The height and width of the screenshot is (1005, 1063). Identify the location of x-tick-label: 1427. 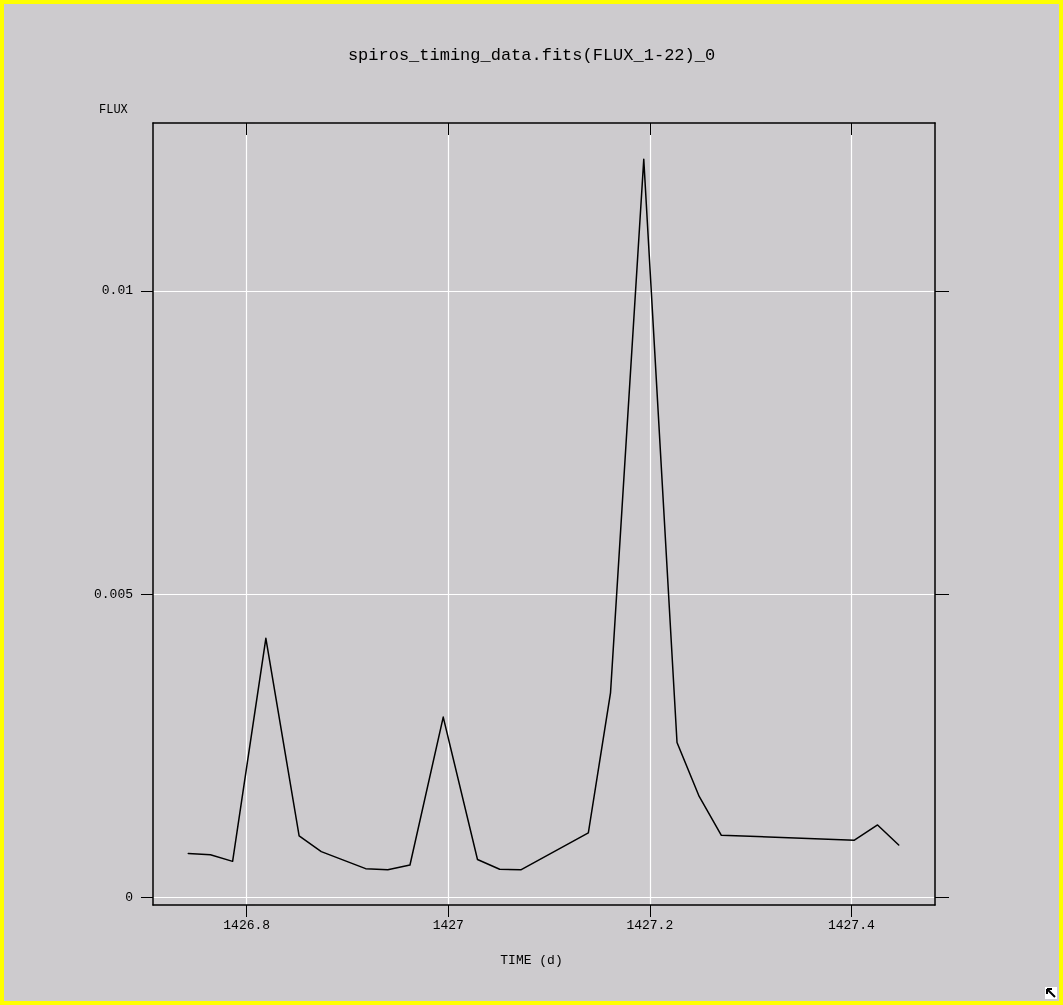
(448, 925).